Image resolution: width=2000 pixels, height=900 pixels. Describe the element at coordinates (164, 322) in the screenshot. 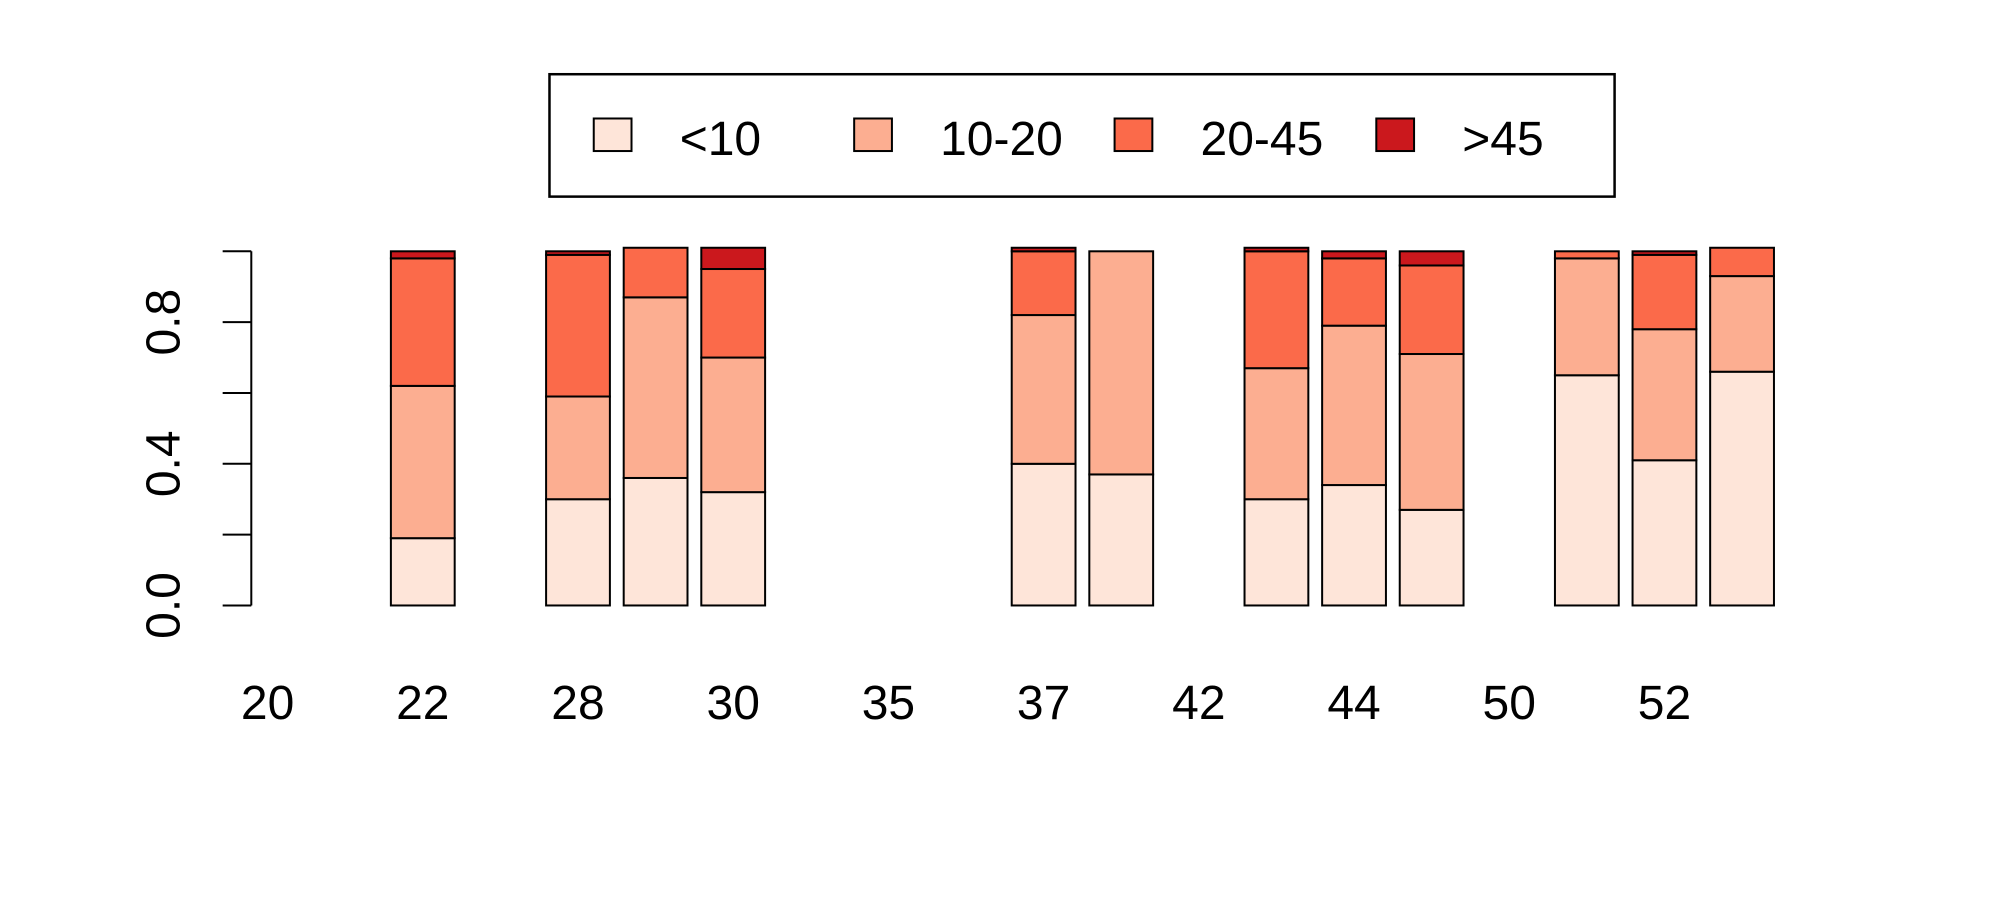

I see `y-tick-label: 0.8` at that location.